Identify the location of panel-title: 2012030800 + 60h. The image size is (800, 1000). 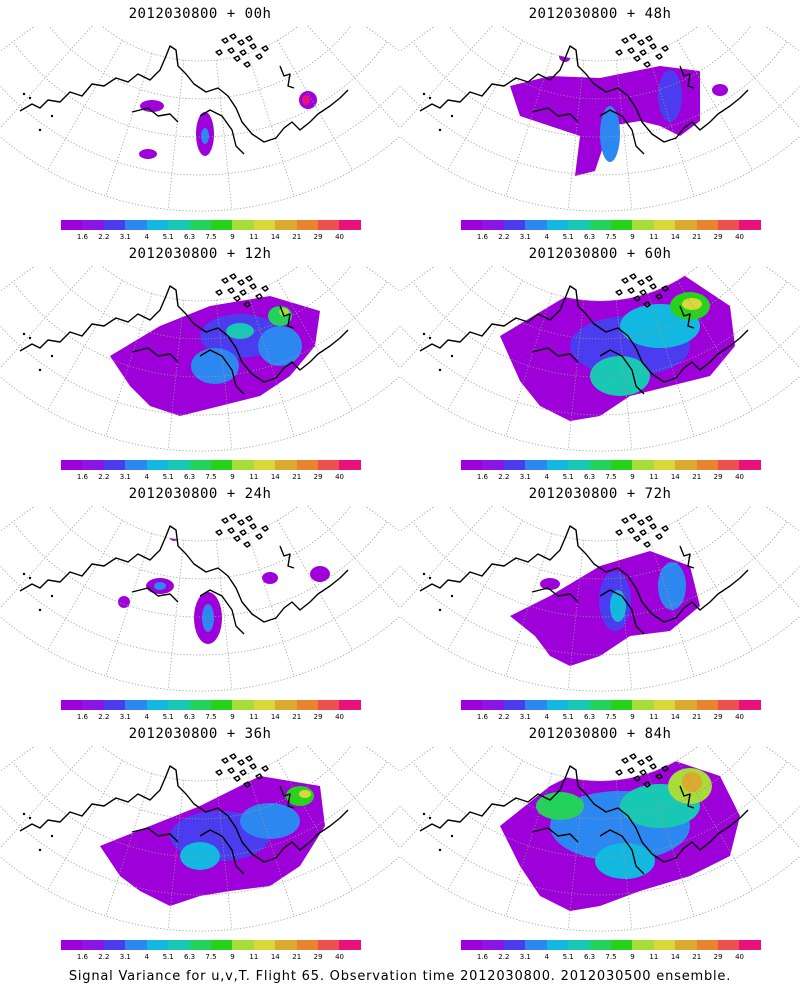
(600, 254).